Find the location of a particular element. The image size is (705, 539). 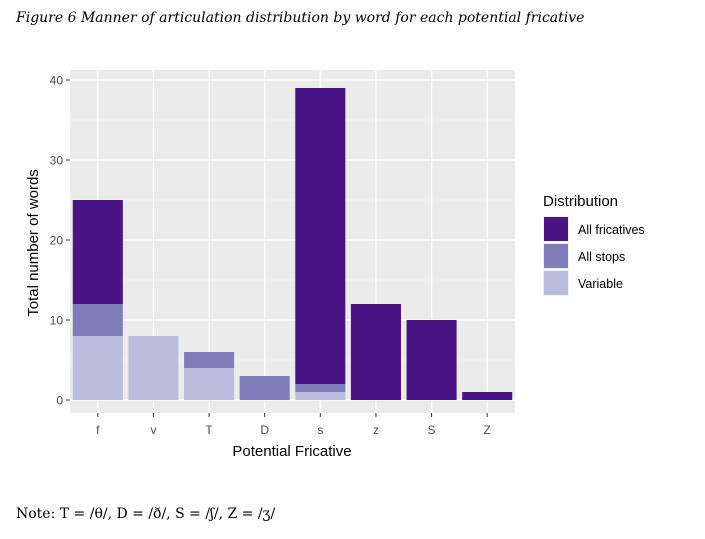

y-tick-label: 30 is located at coordinates (57, 161).